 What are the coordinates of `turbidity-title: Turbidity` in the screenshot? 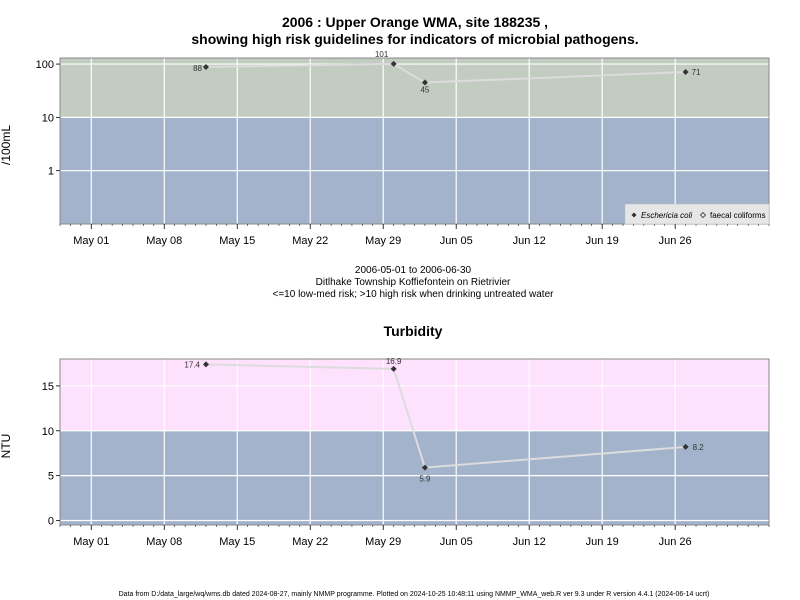 It's located at (413, 331).